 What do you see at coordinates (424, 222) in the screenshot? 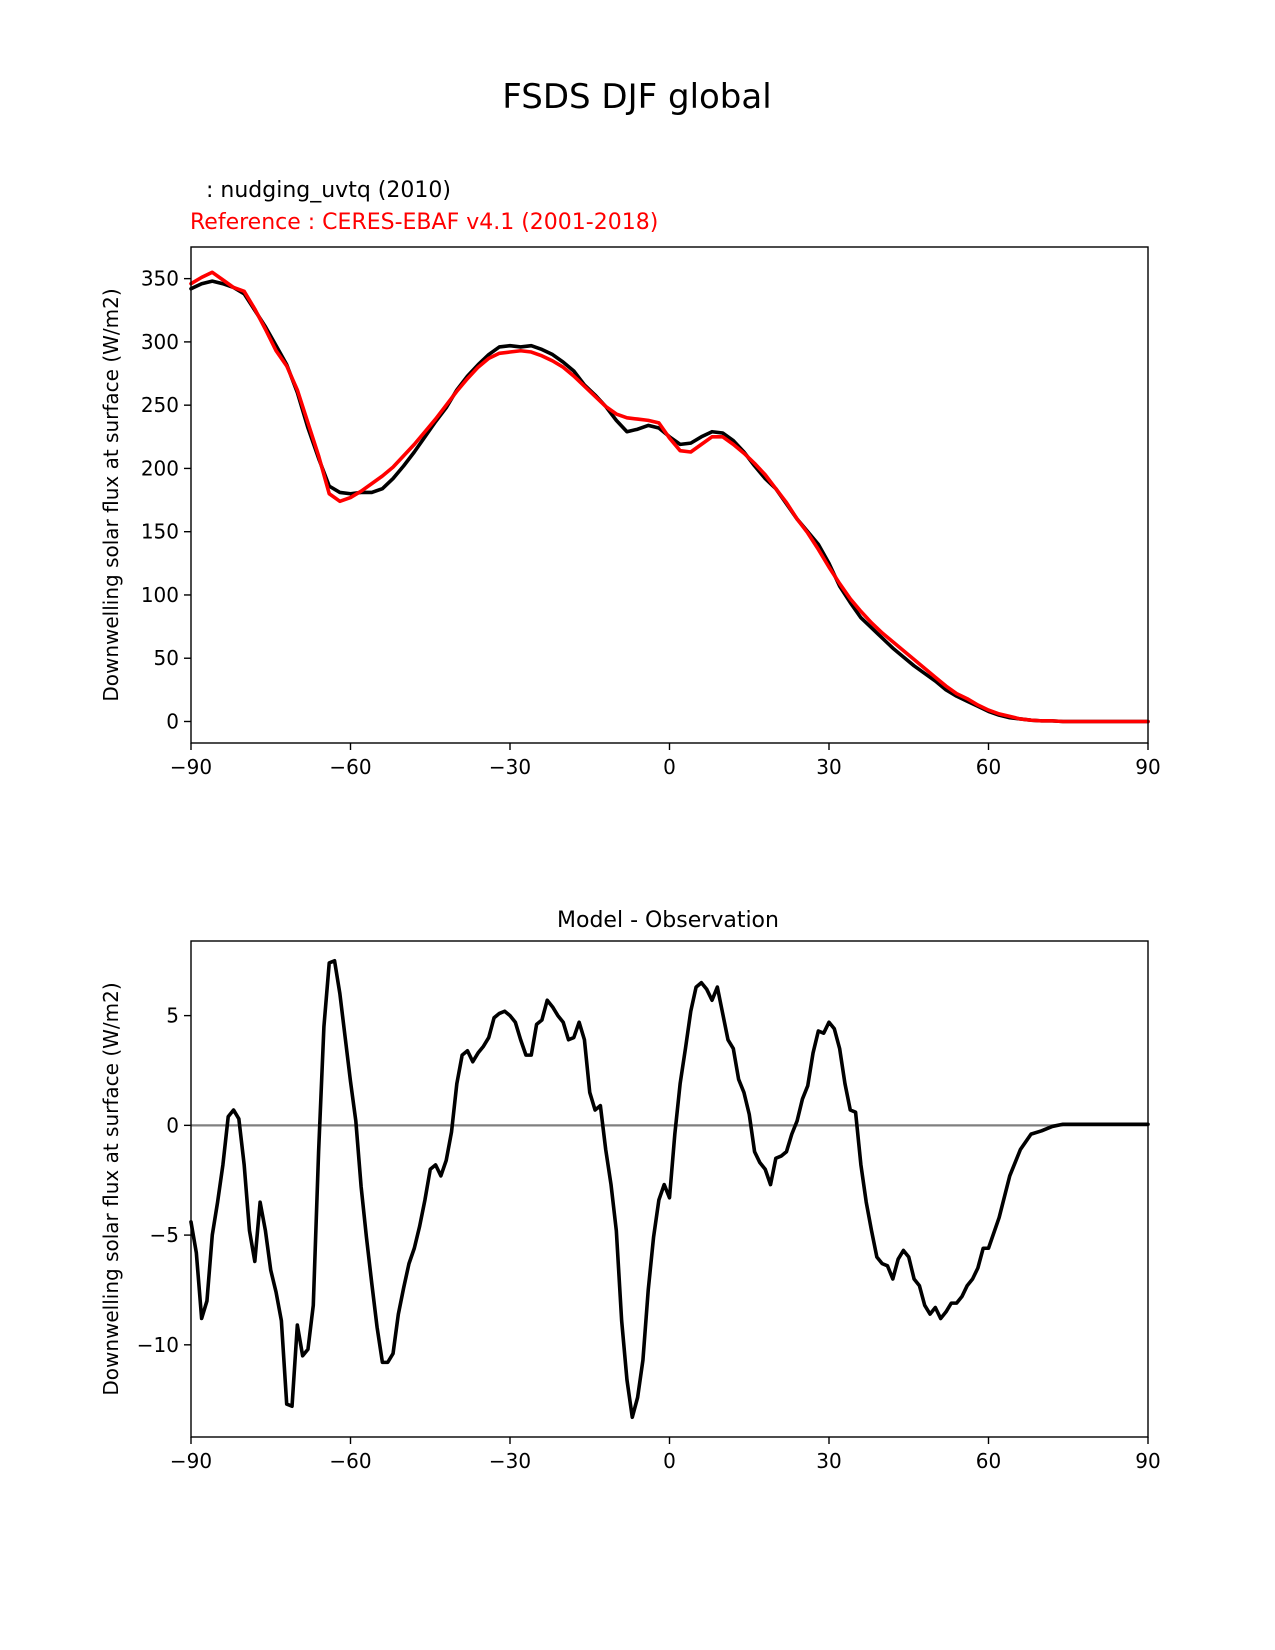
I see `reference-title: Reference : CERES-EBAF v4.1 (2001-2018)` at bounding box center [424, 222].